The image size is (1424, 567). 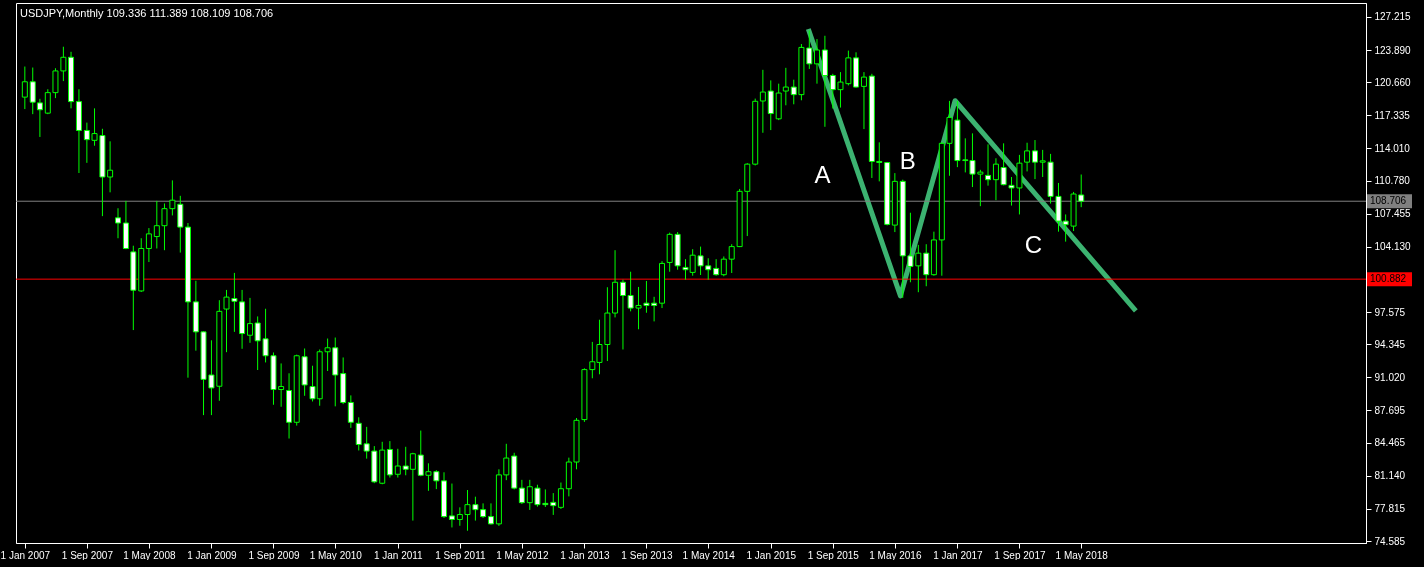 I want to click on y-tick-label: 117.335, so click(x=1392, y=115).